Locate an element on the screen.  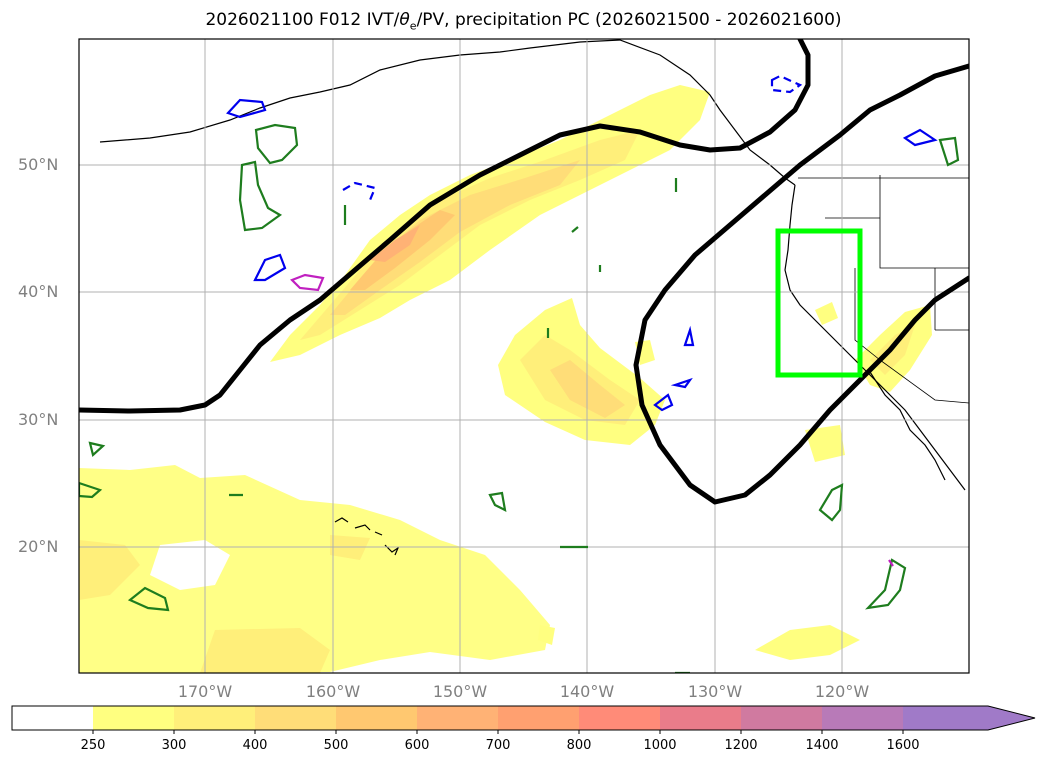
colorbar is located at coordinates (523, 719).